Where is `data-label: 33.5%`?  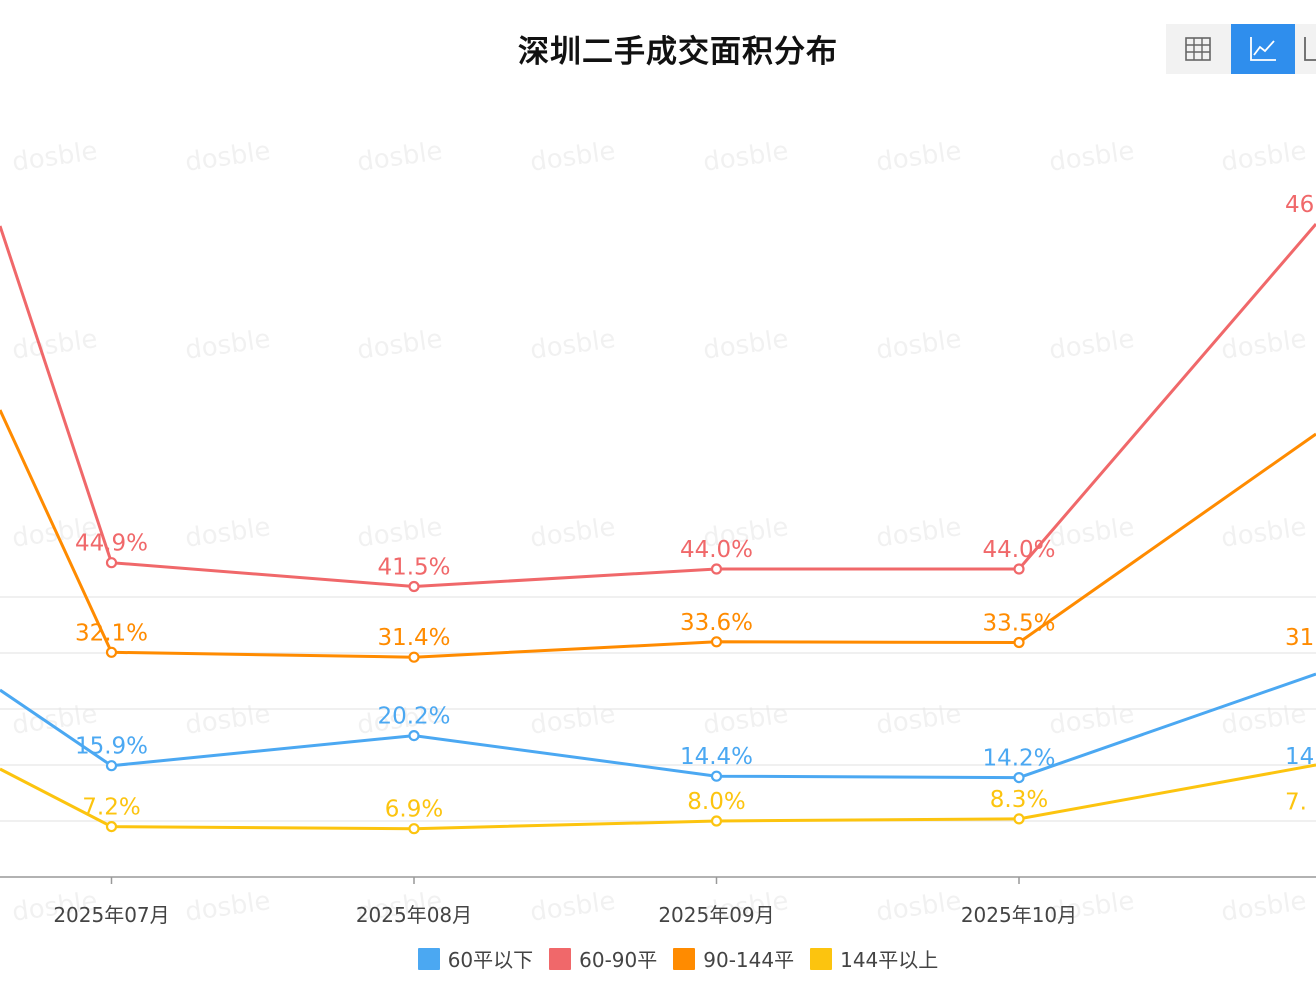 data-label: 33.5% is located at coordinates (1018, 624).